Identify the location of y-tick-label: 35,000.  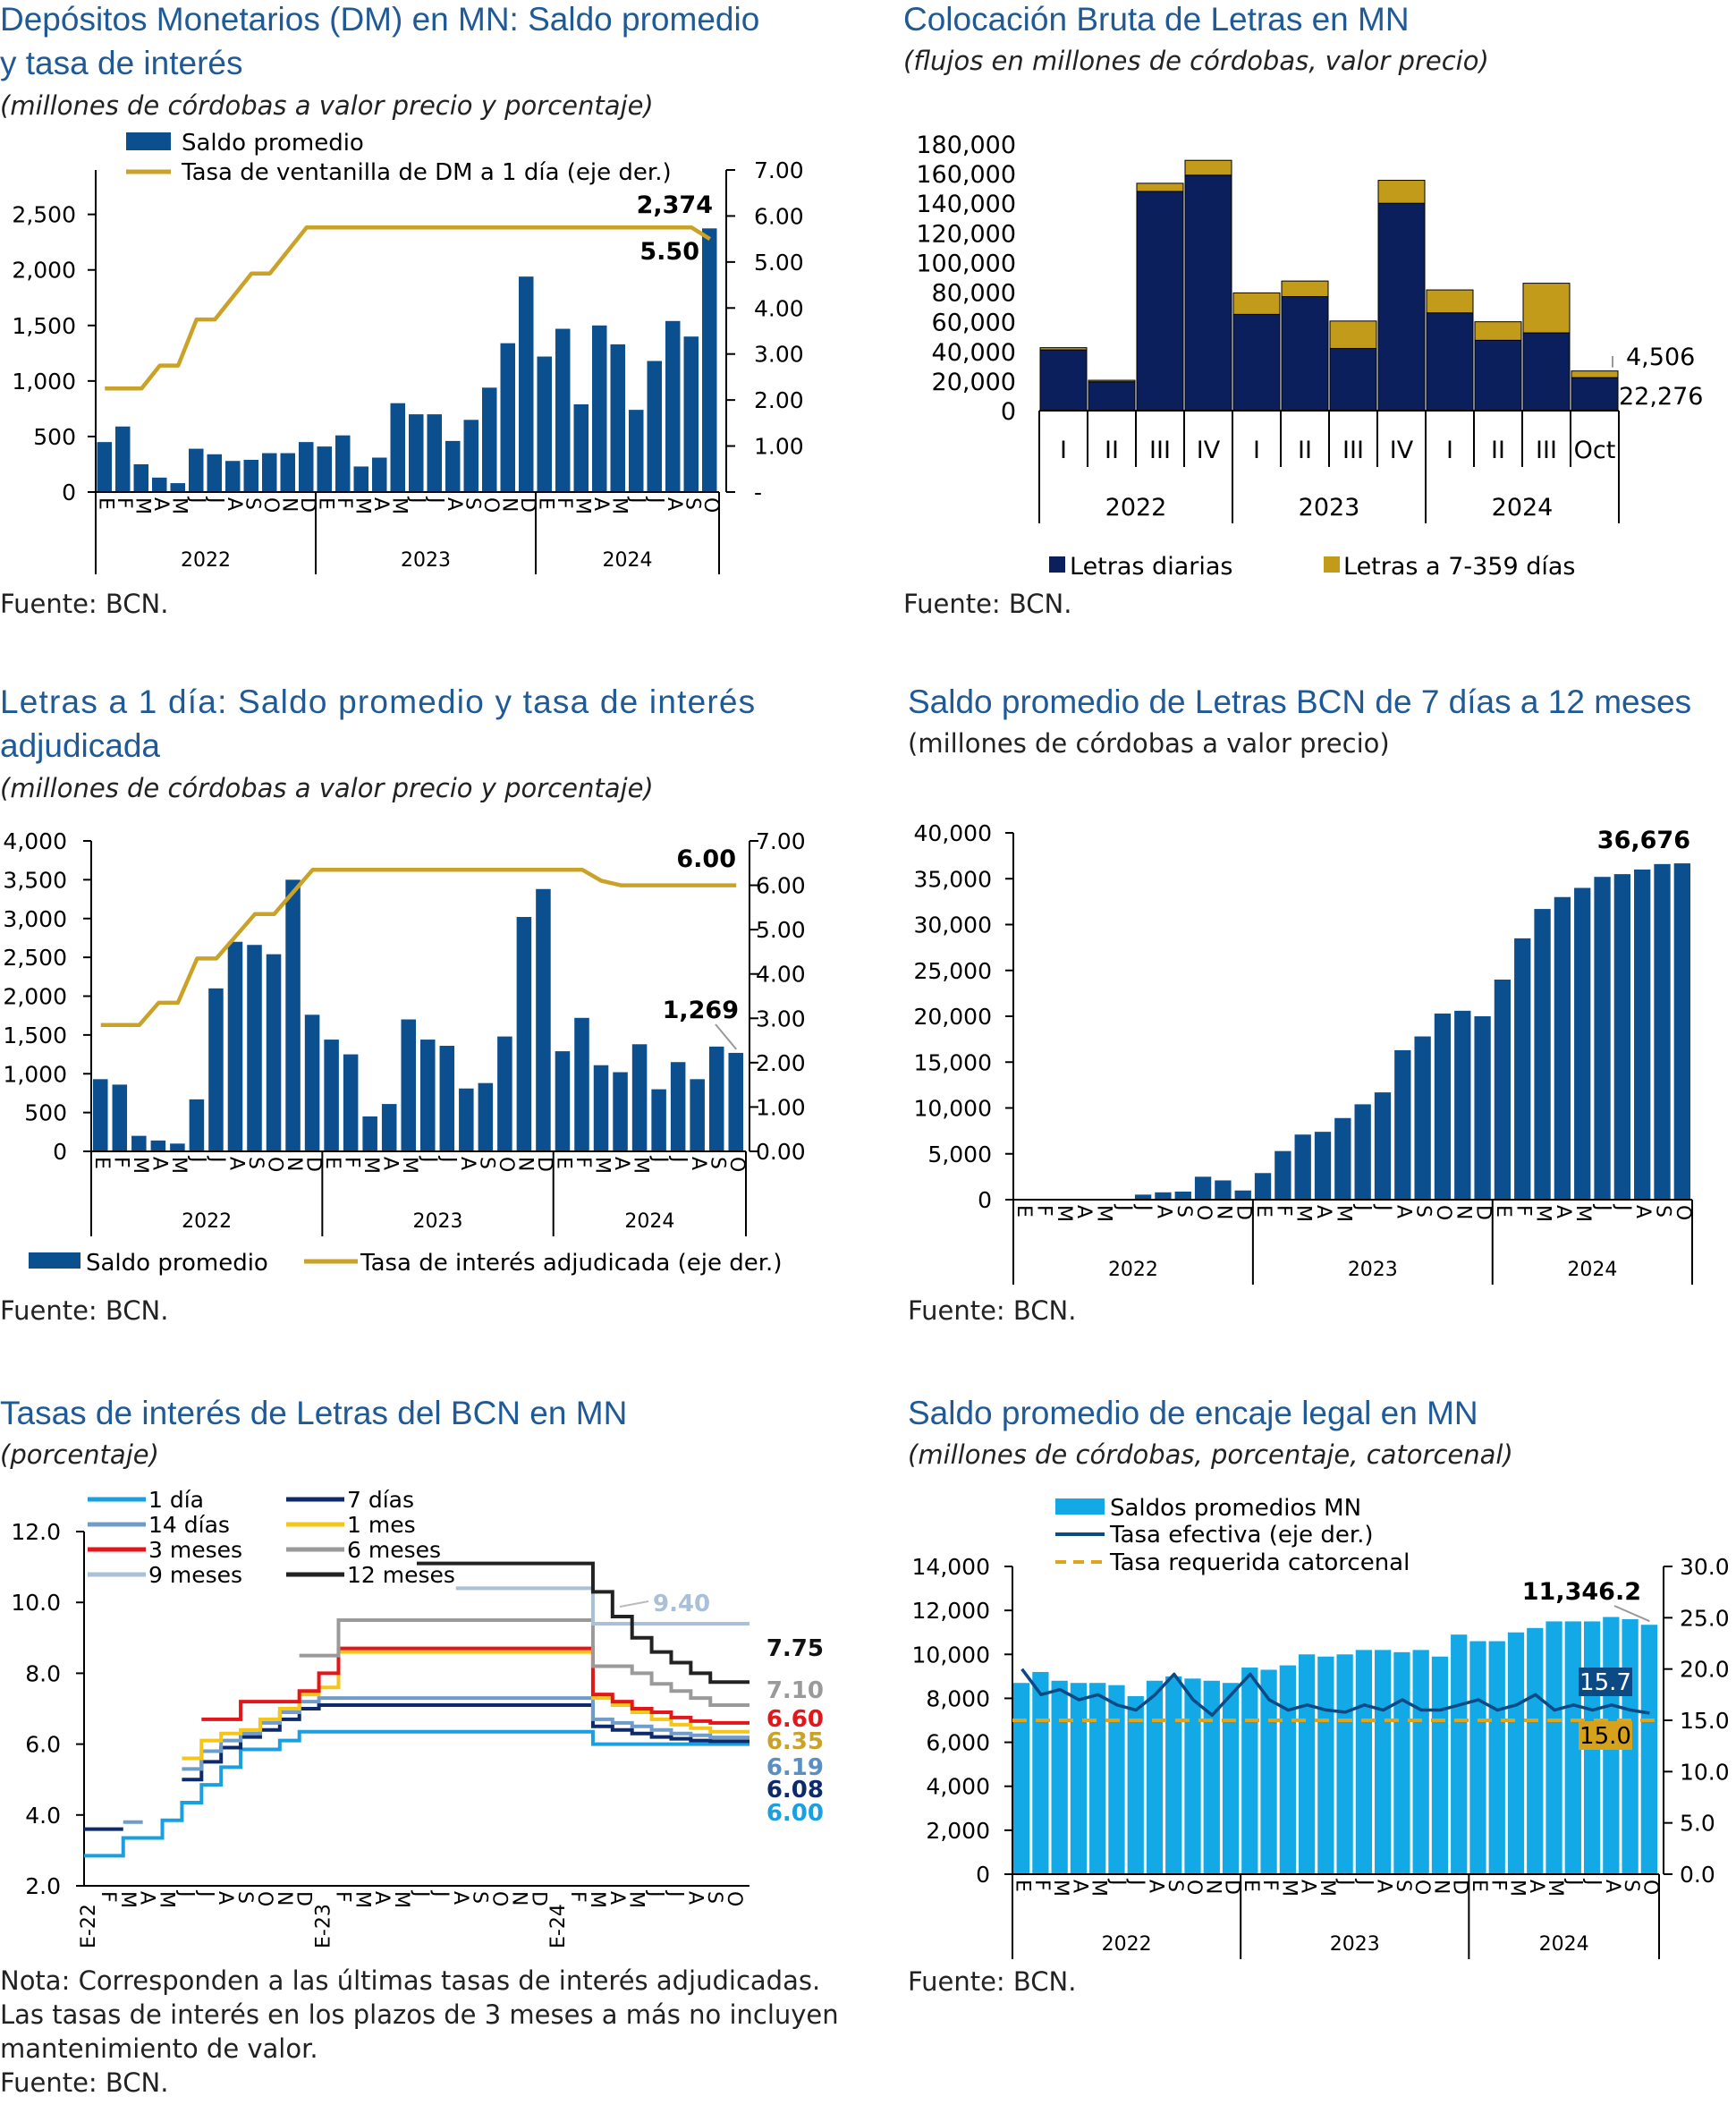
(953, 879).